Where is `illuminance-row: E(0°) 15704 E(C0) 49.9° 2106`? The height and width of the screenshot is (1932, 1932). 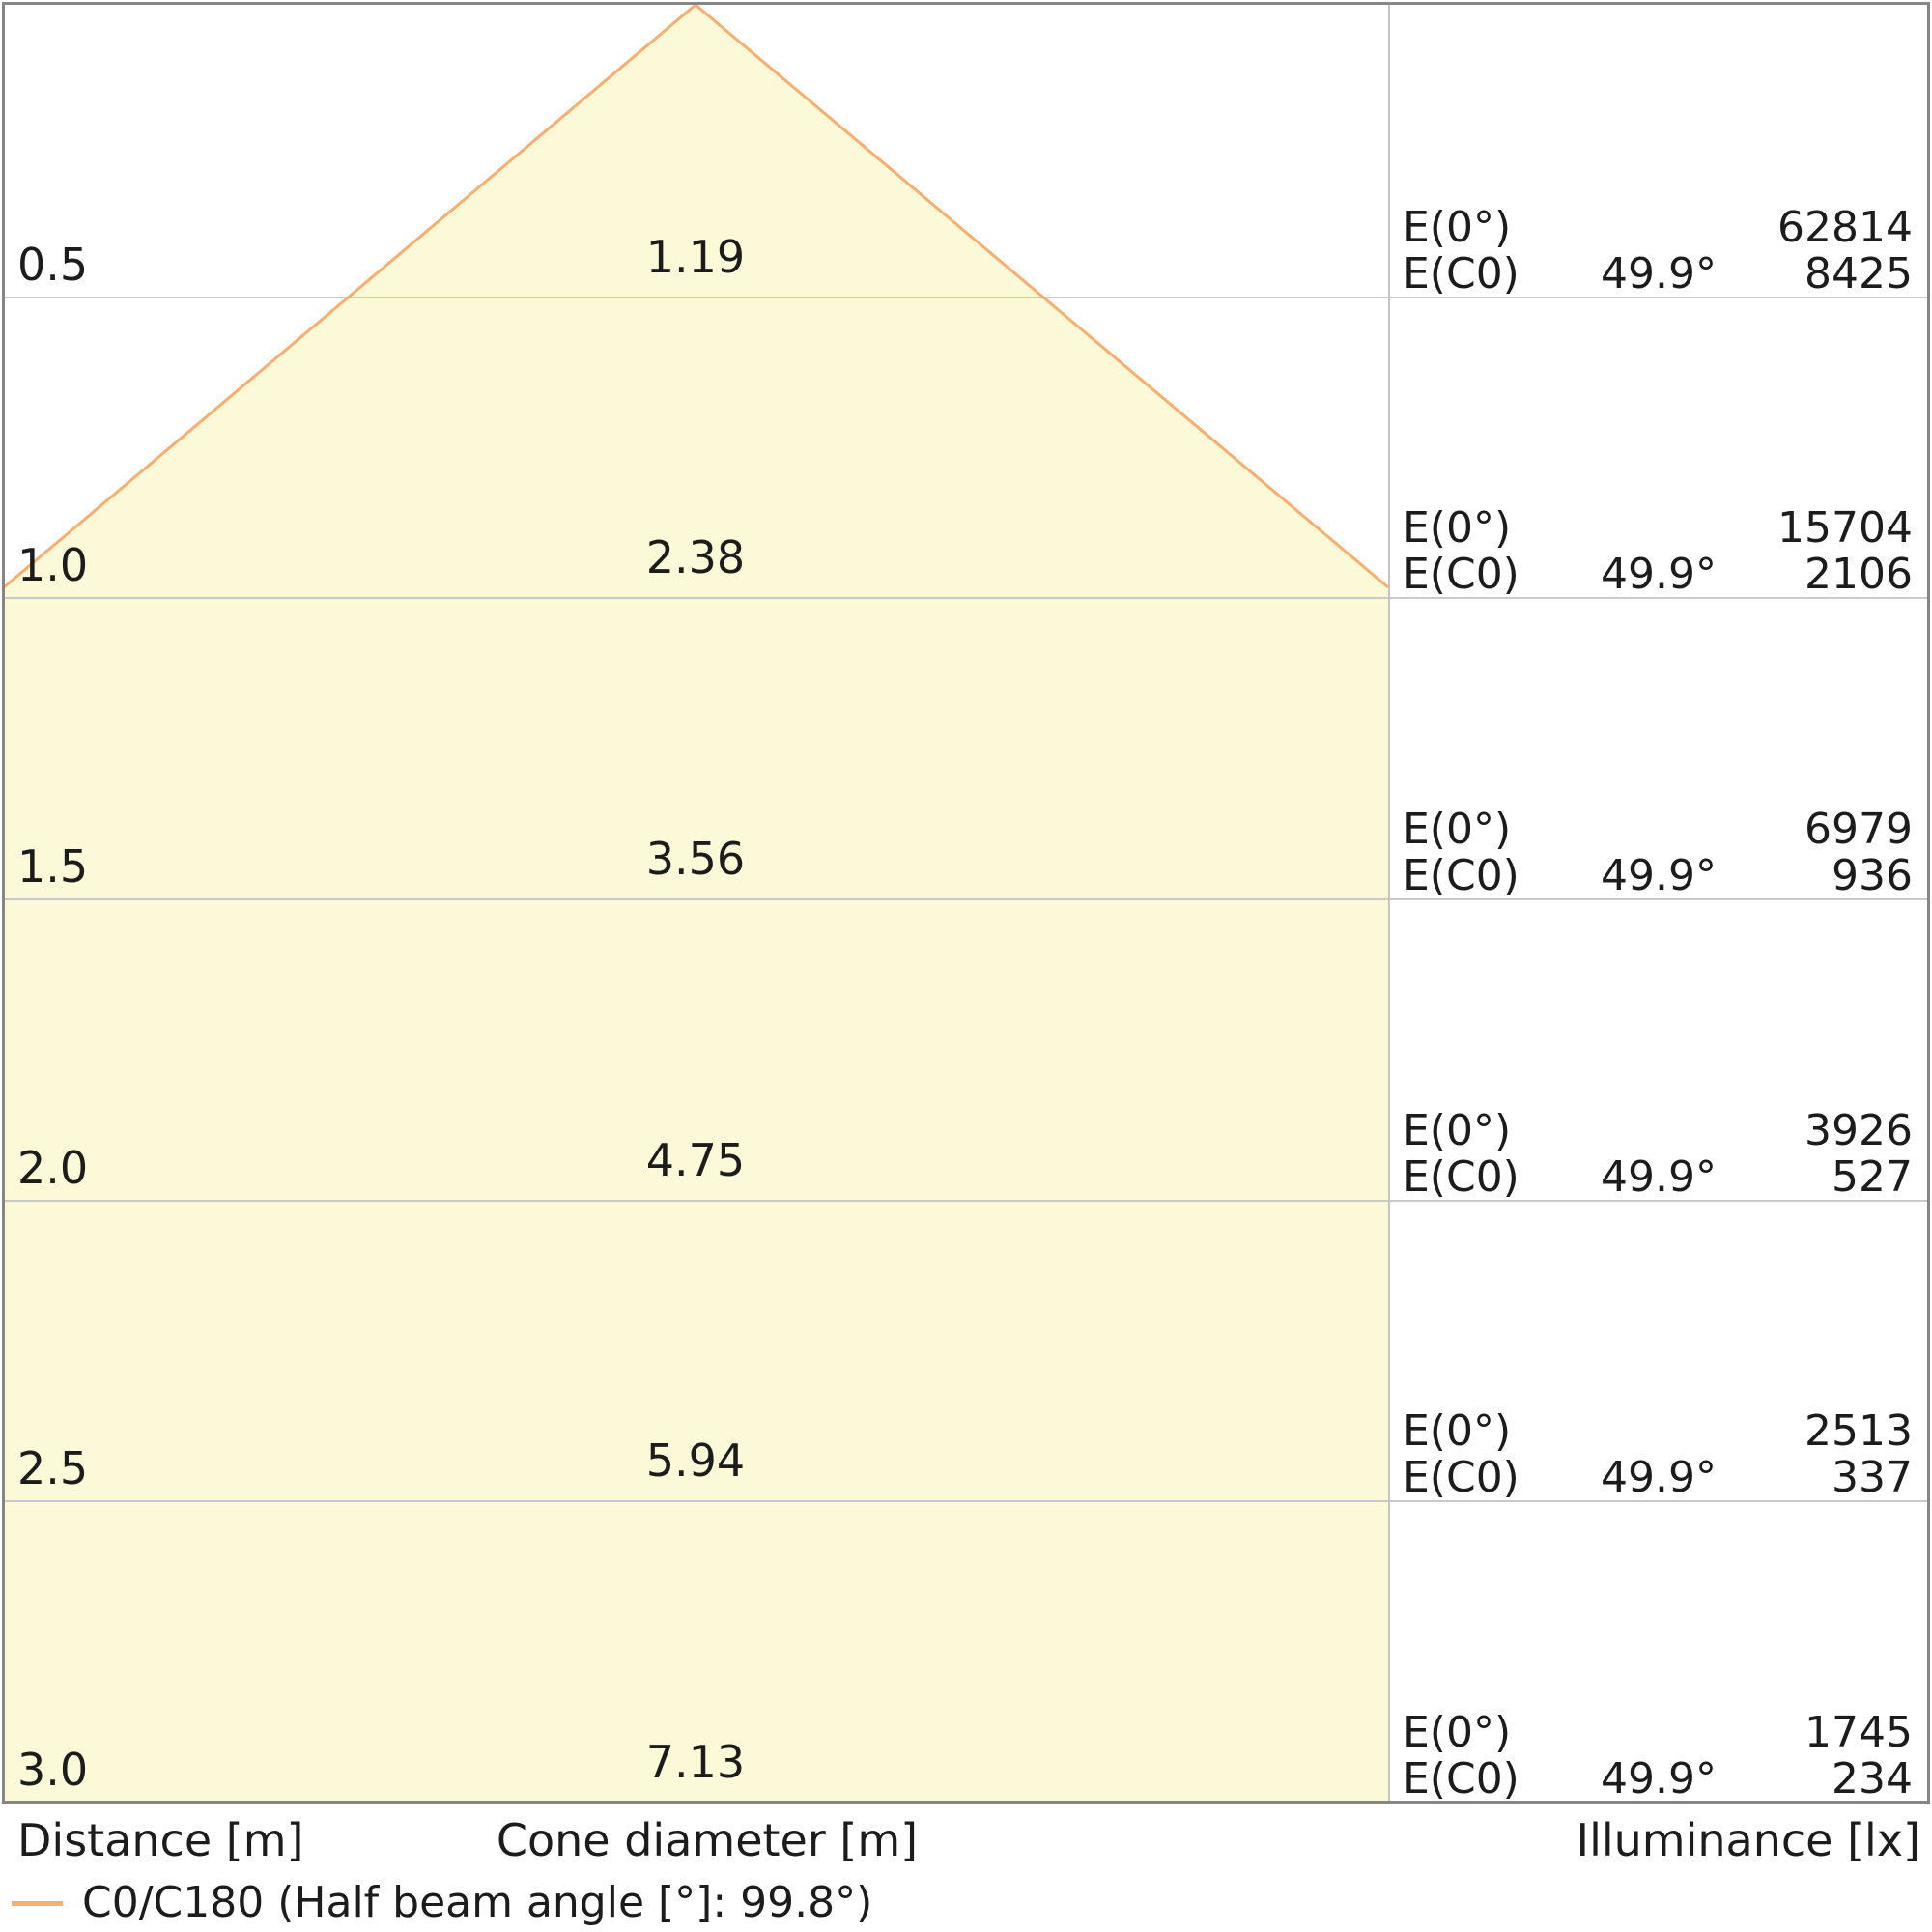
illuminance-row: E(0°) 15704 E(C0) 49.9° 2106 is located at coordinates (1658, 551).